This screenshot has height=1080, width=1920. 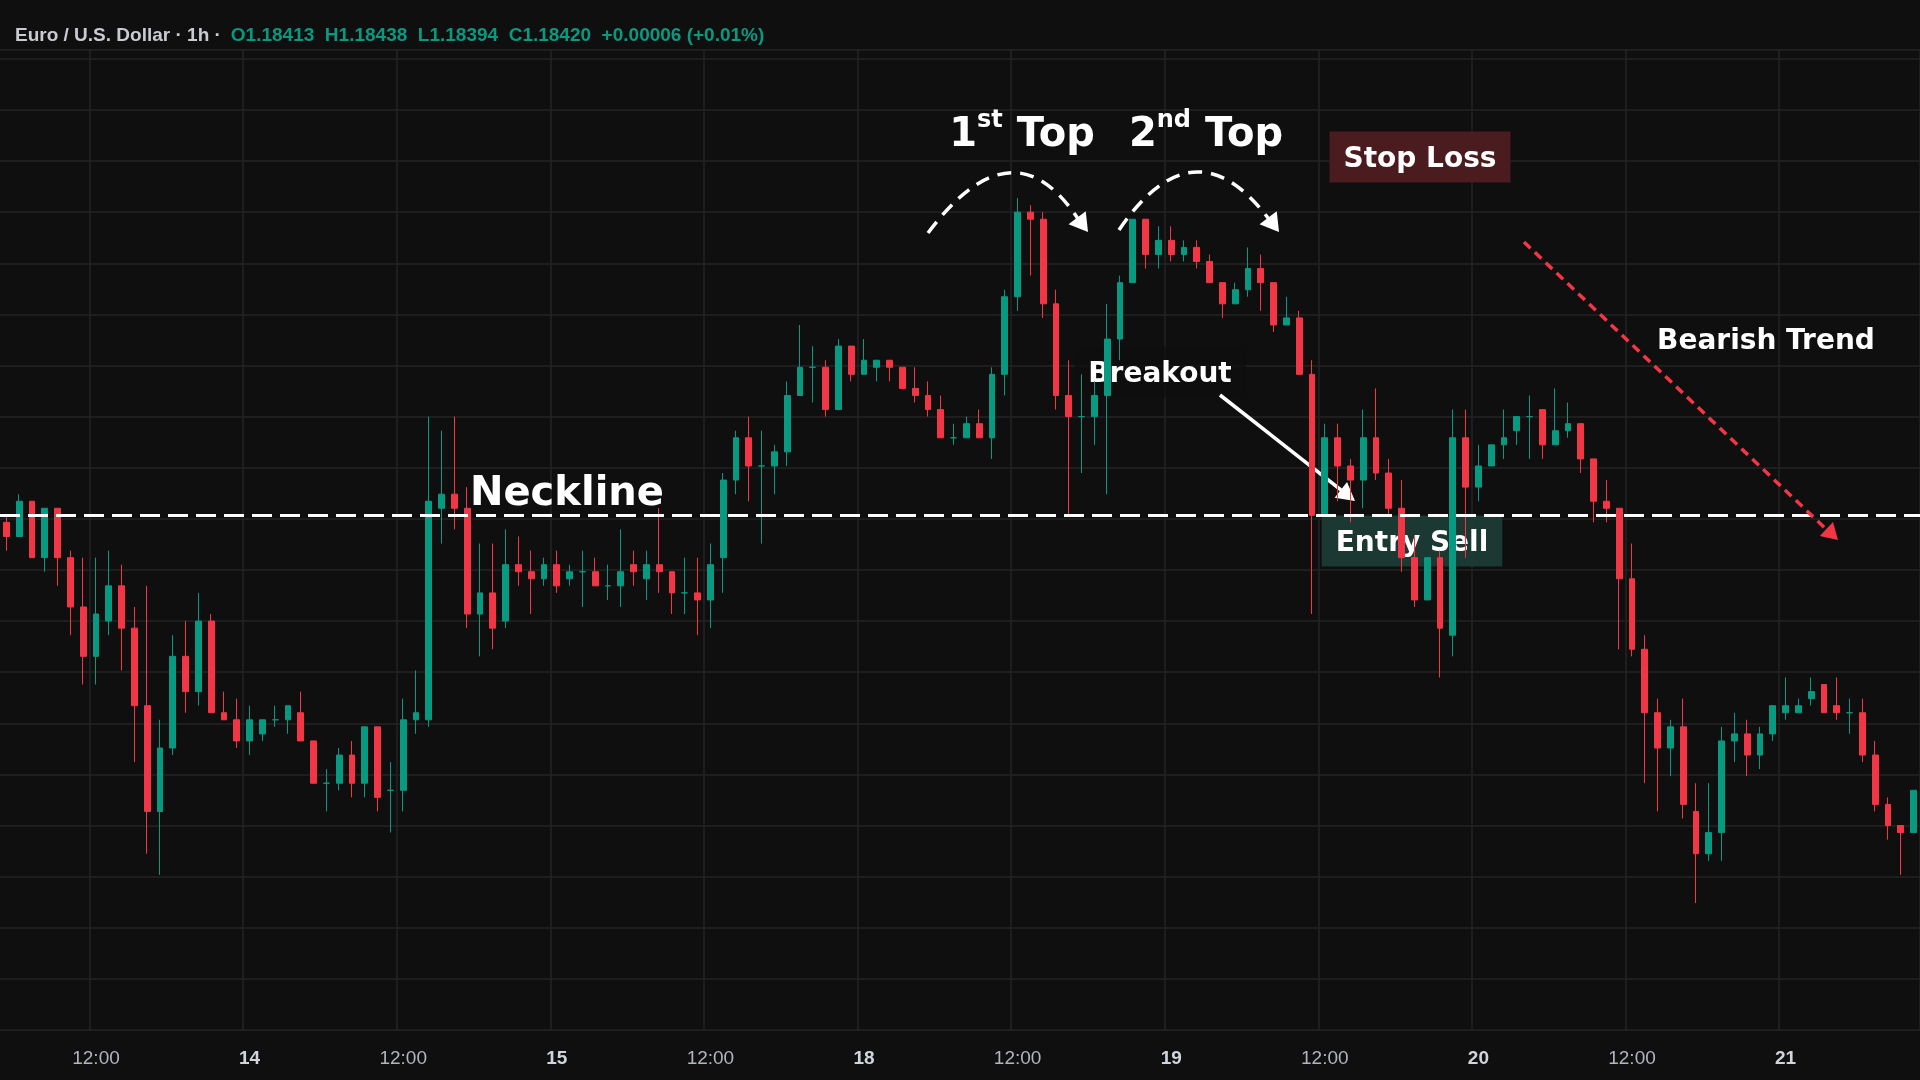 I want to click on ref-line-label: Neckline, so click(x=567, y=491).